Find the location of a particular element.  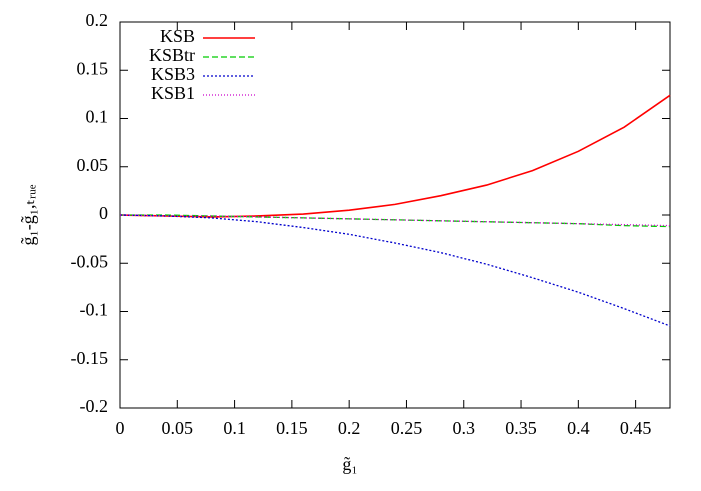

y-tick-label: -0.2 is located at coordinates (94, 406).